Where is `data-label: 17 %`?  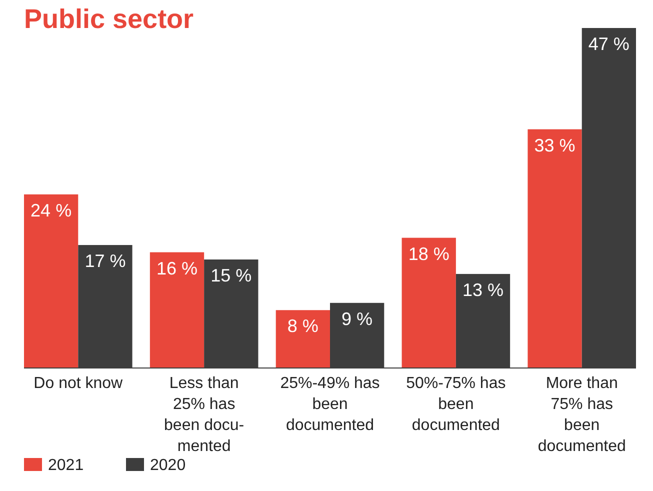
data-label: 17 % is located at coordinates (105, 261).